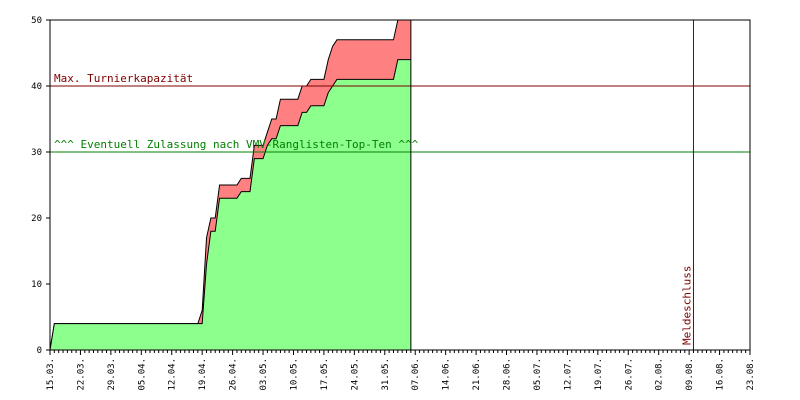  I want to click on x-tick-label: 12.07., so click(568, 374).